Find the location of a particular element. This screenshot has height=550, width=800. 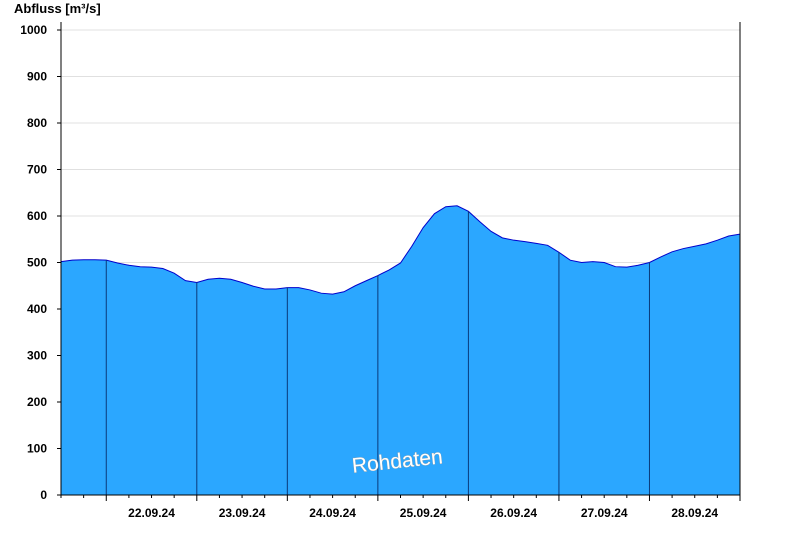

y-tick-label-700: 700 is located at coordinates (37, 170).